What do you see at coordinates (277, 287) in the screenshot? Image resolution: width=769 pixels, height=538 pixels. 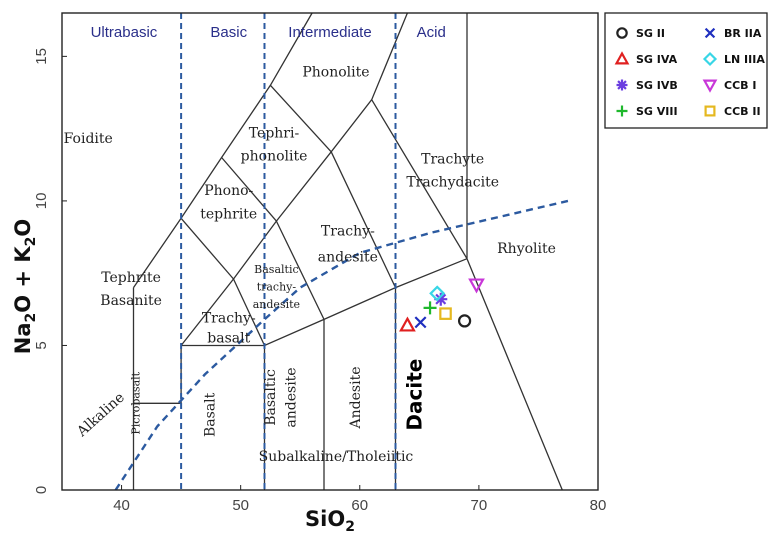 I see `field-label: trachy-` at bounding box center [277, 287].